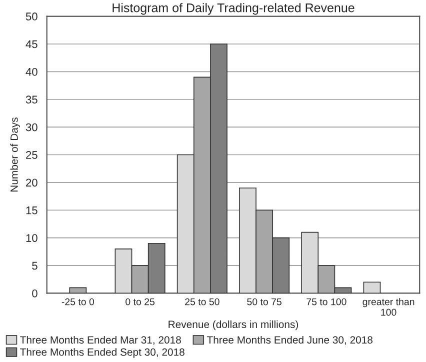 This screenshot has width=426, height=362. Describe the element at coordinates (388, 307) in the screenshot. I see `x-tick-label: greater than 100` at that location.